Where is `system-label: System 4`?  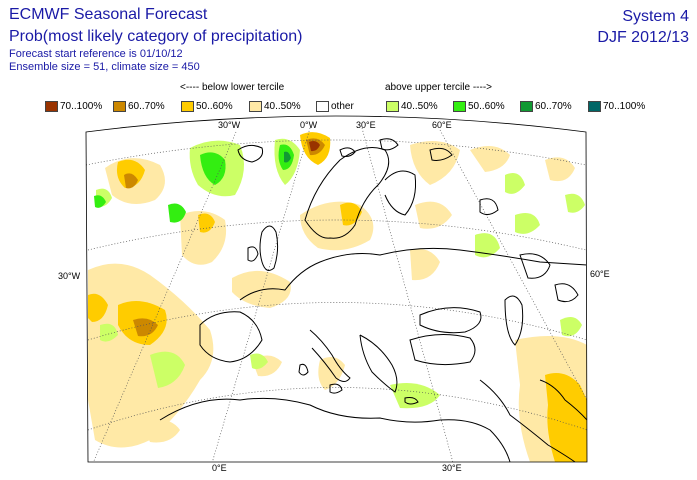 system-label: System 4 is located at coordinates (655, 16).